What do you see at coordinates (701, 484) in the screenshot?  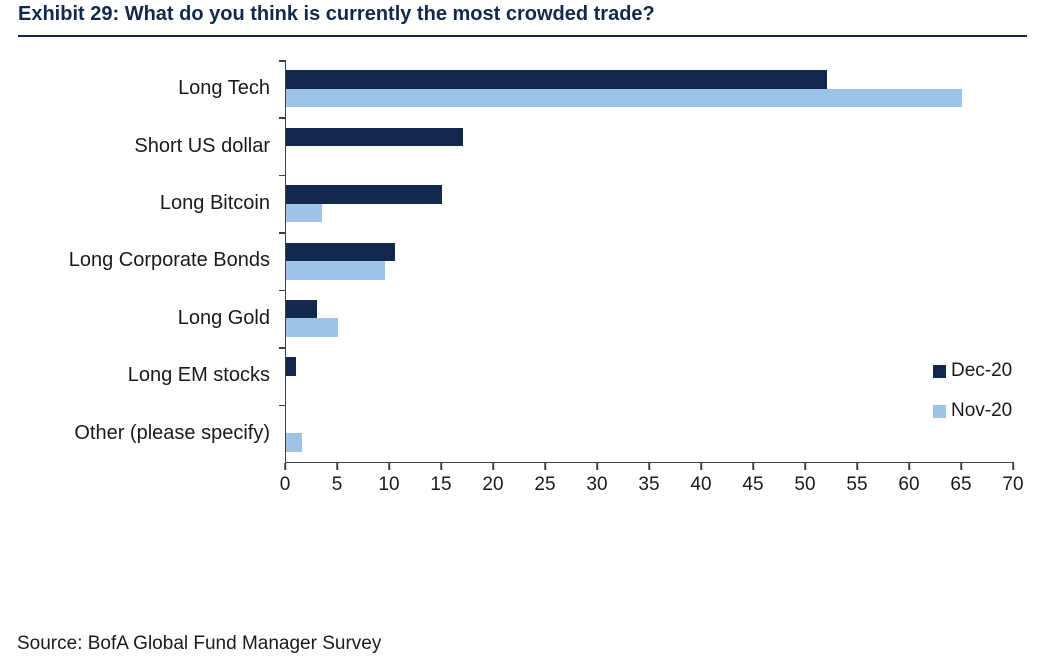 I see `x-axis-tick-label: 40` at bounding box center [701, 484].